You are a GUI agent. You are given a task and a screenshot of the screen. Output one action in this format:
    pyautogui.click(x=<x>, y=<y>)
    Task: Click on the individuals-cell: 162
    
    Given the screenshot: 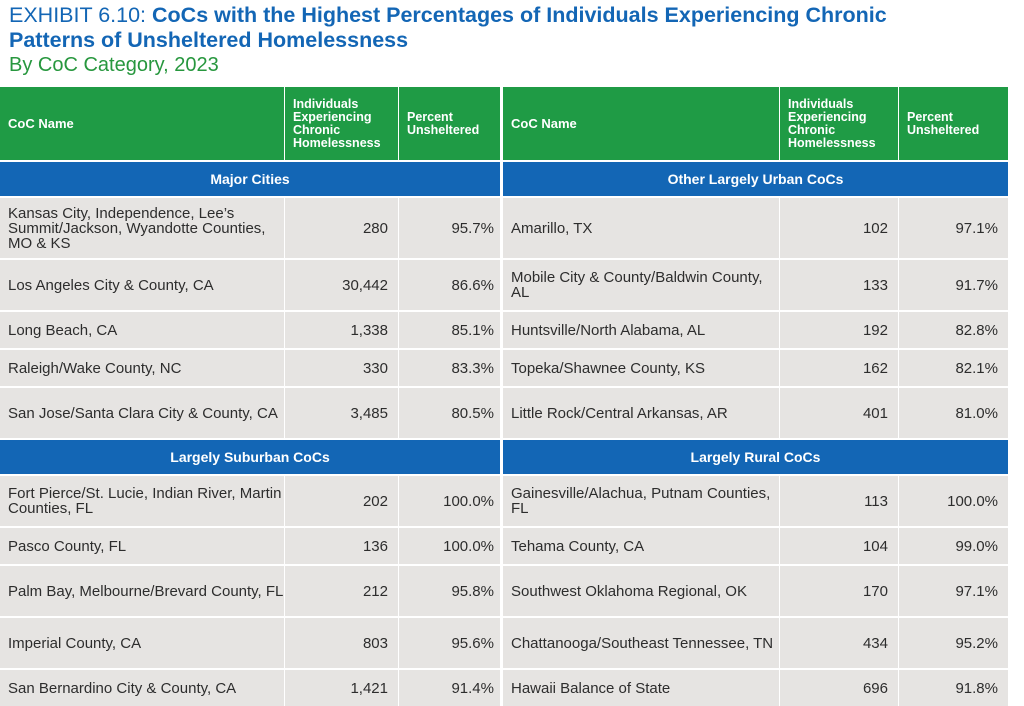 What is the action you would take?
    pyautogui.click(x=838, y=368)
    